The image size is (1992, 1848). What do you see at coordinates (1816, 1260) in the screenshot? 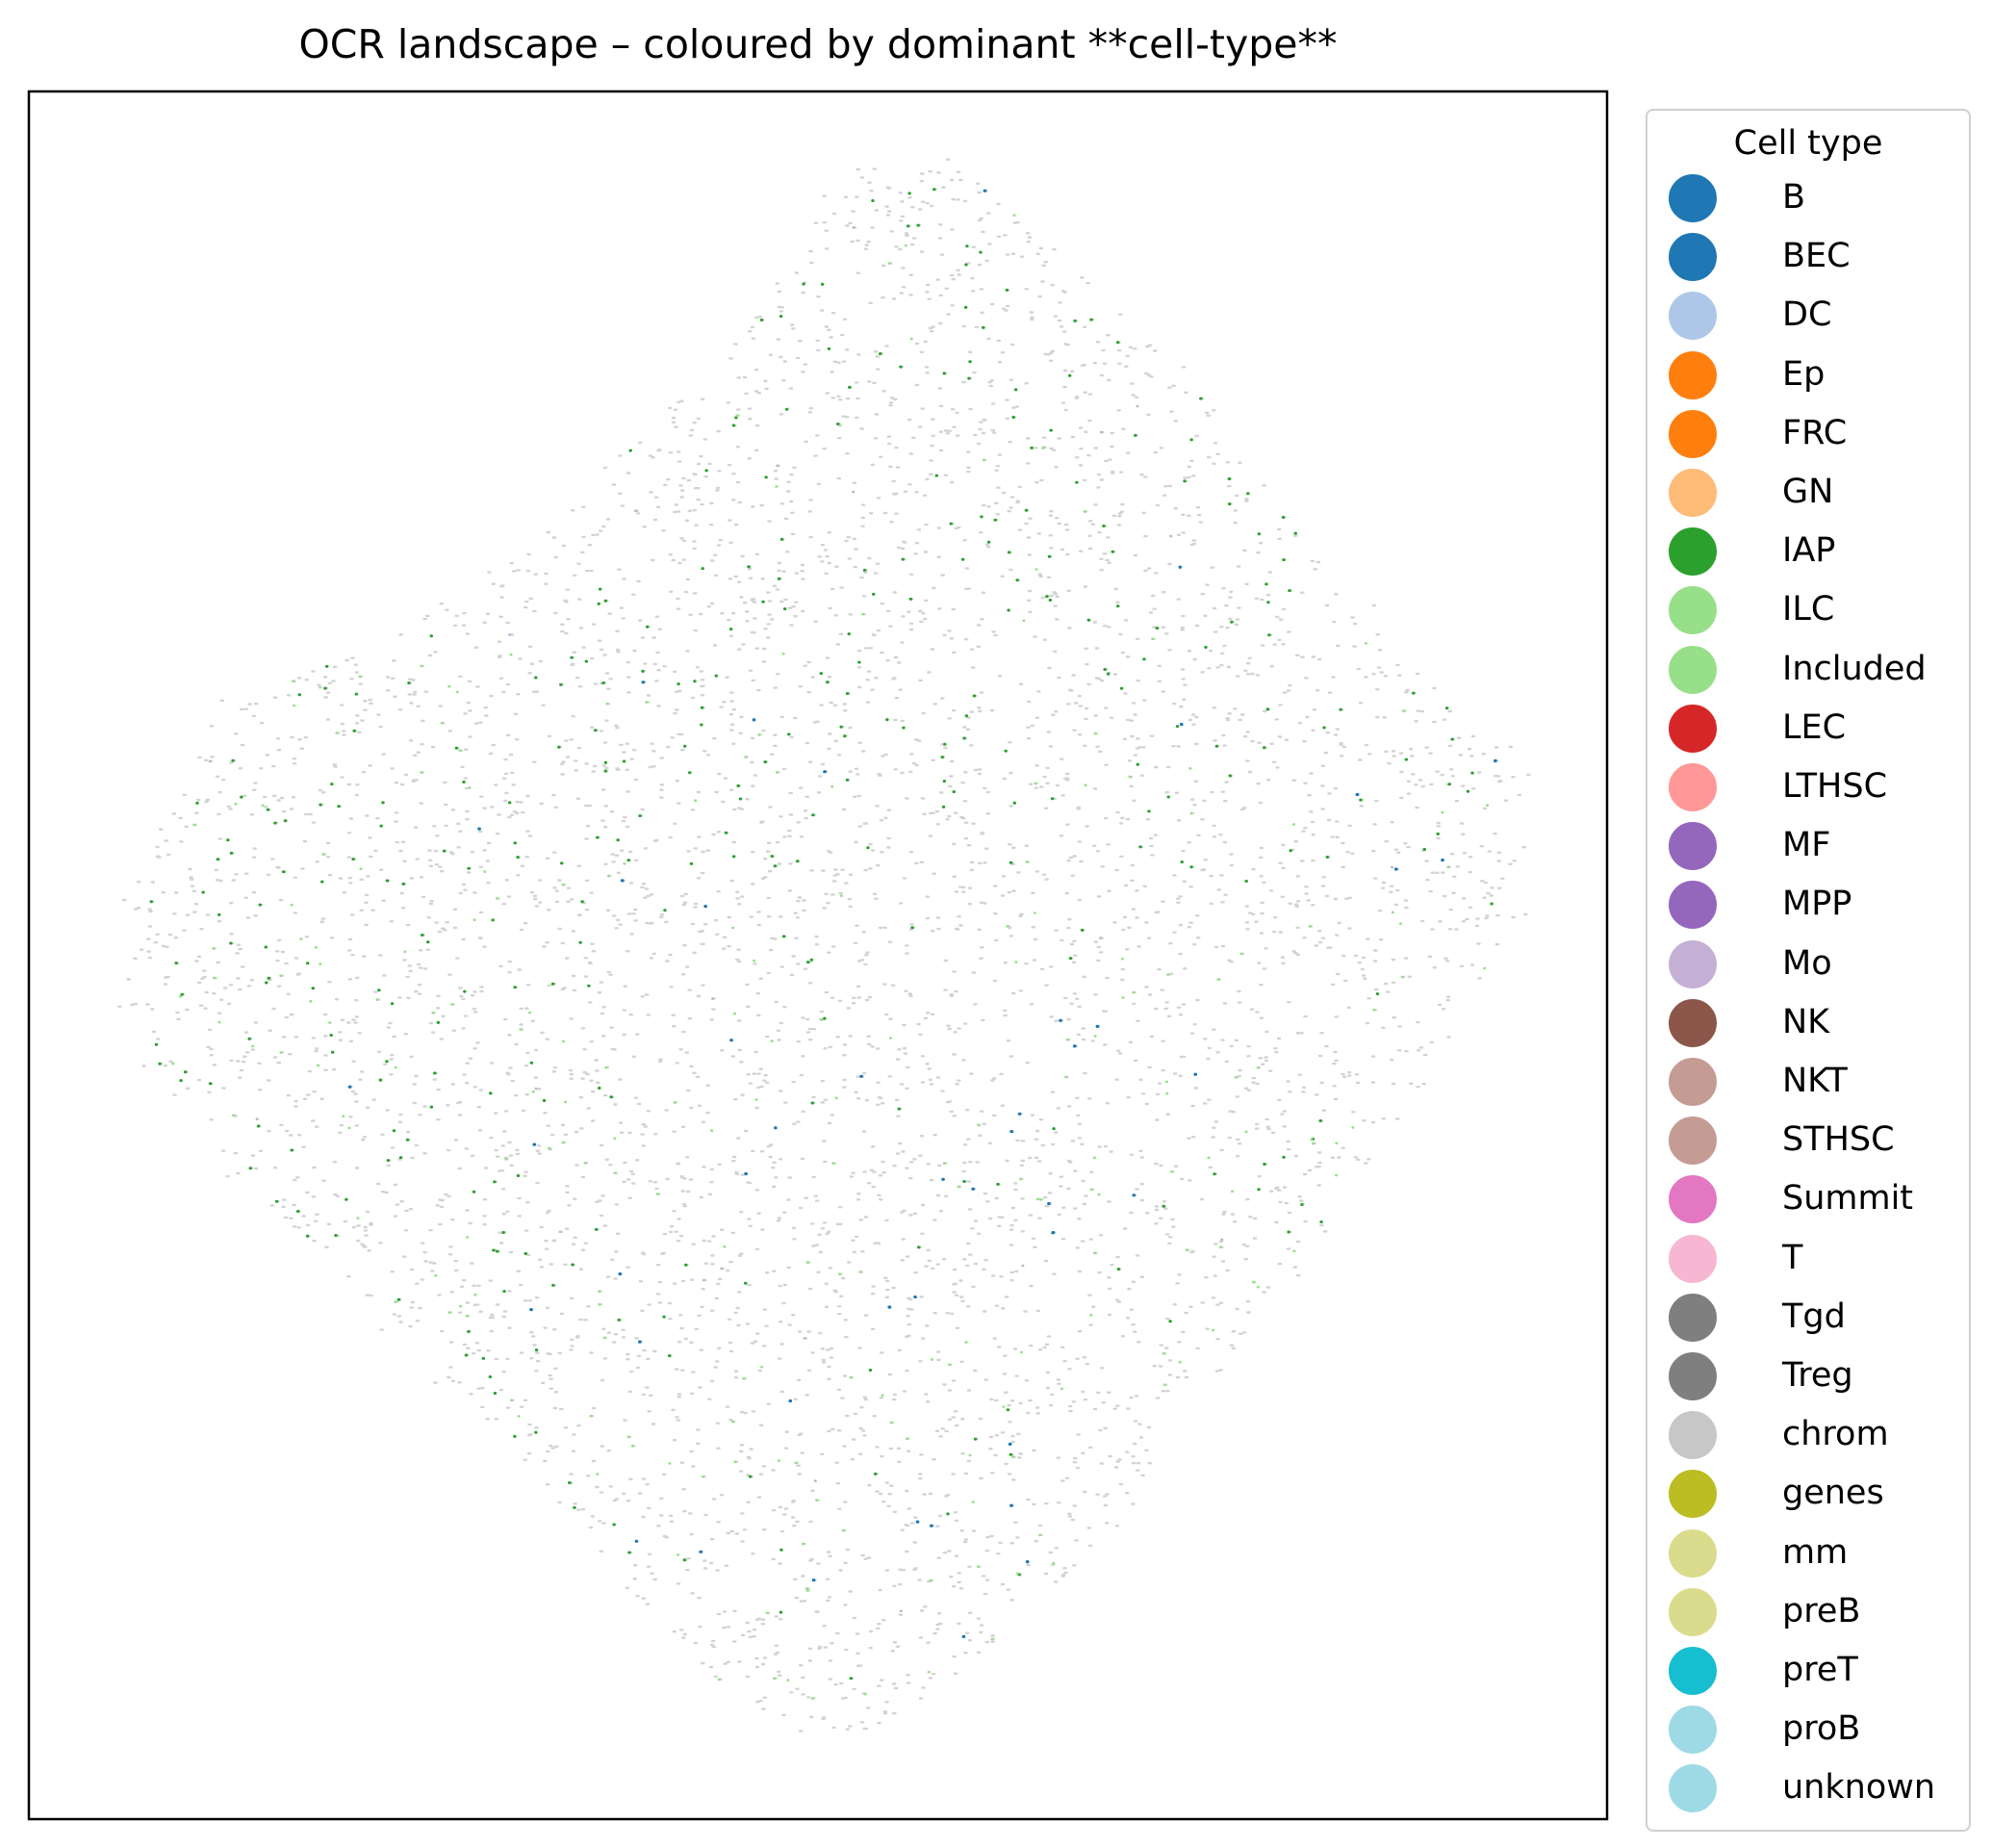
I see `legend-item-t: T` at bounding box center [1816, 1260].